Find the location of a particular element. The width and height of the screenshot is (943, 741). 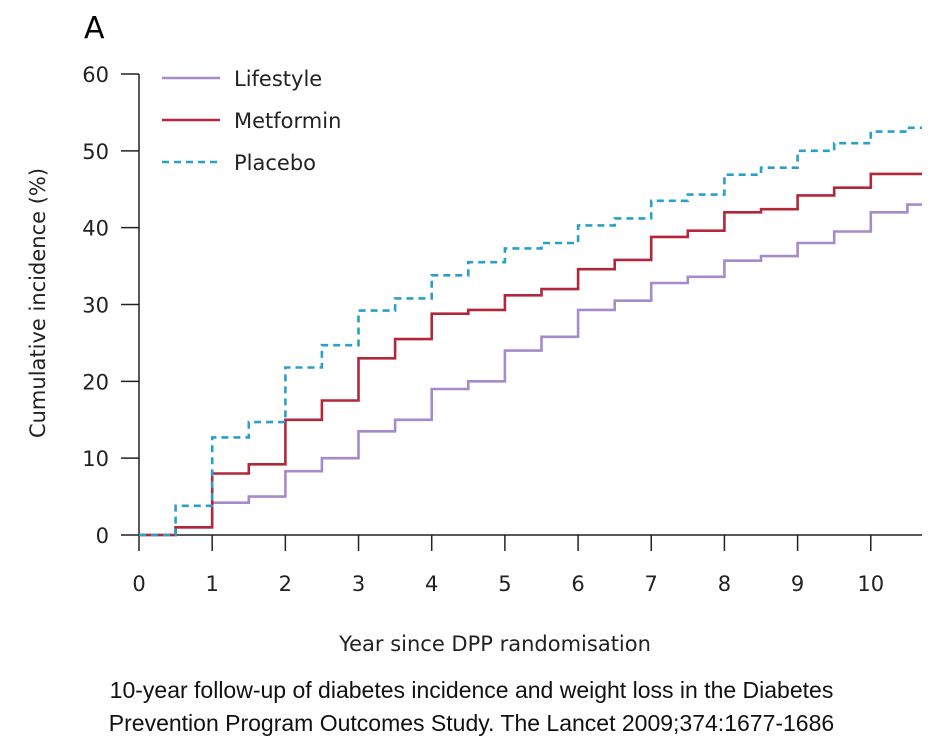

x-tick-label: 8 is located at coordinates (724, 584).